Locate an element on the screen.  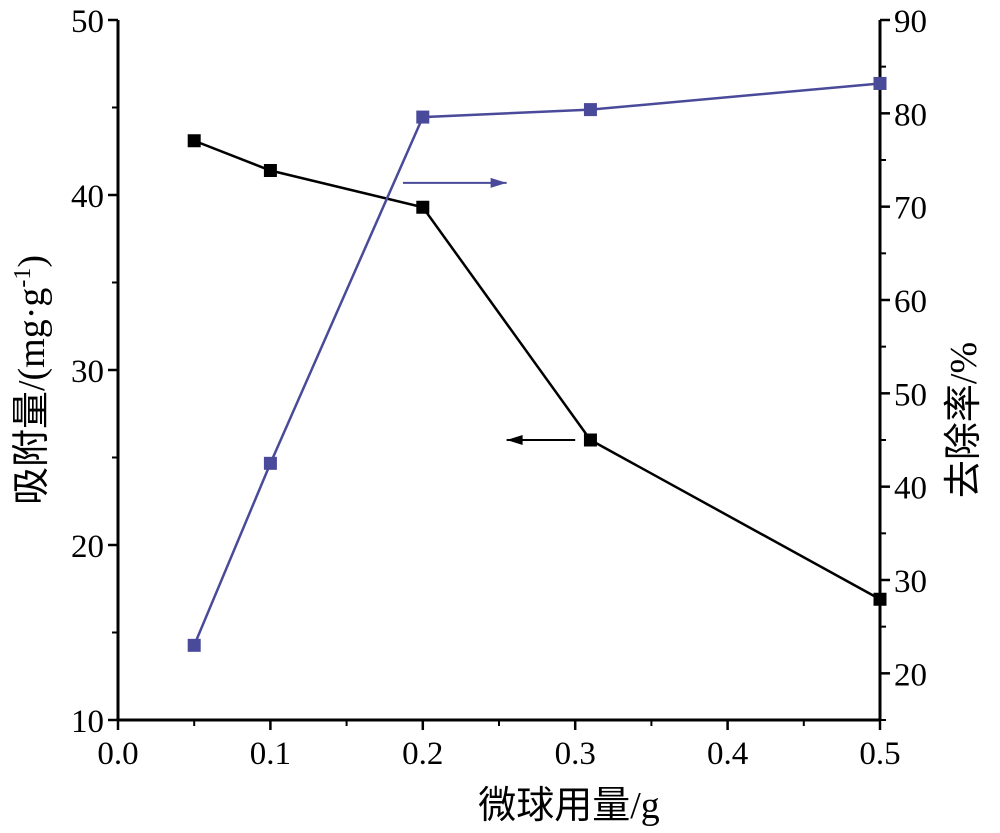
x-tick-label: 0.4 is located at coordinates (727, 754).